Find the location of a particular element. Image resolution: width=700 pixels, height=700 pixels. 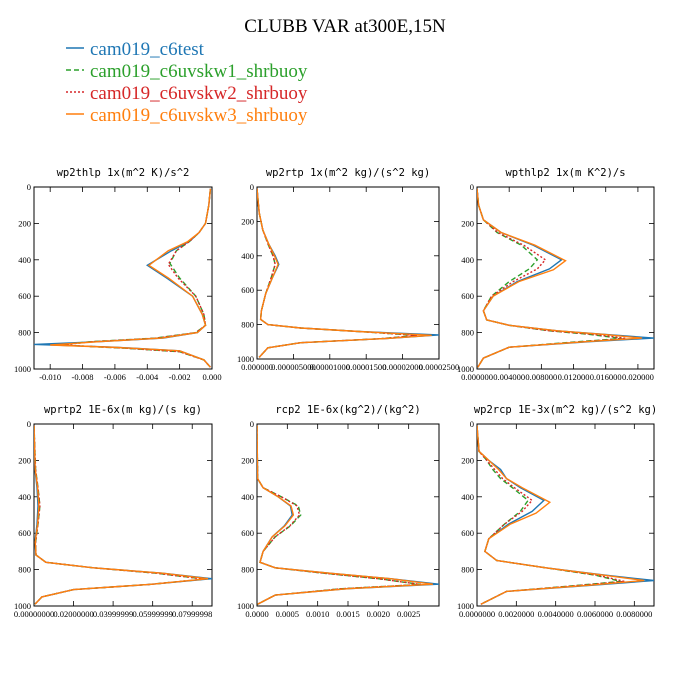

x-tick-label: 0.0080000 is located at coordinates (634, 614).